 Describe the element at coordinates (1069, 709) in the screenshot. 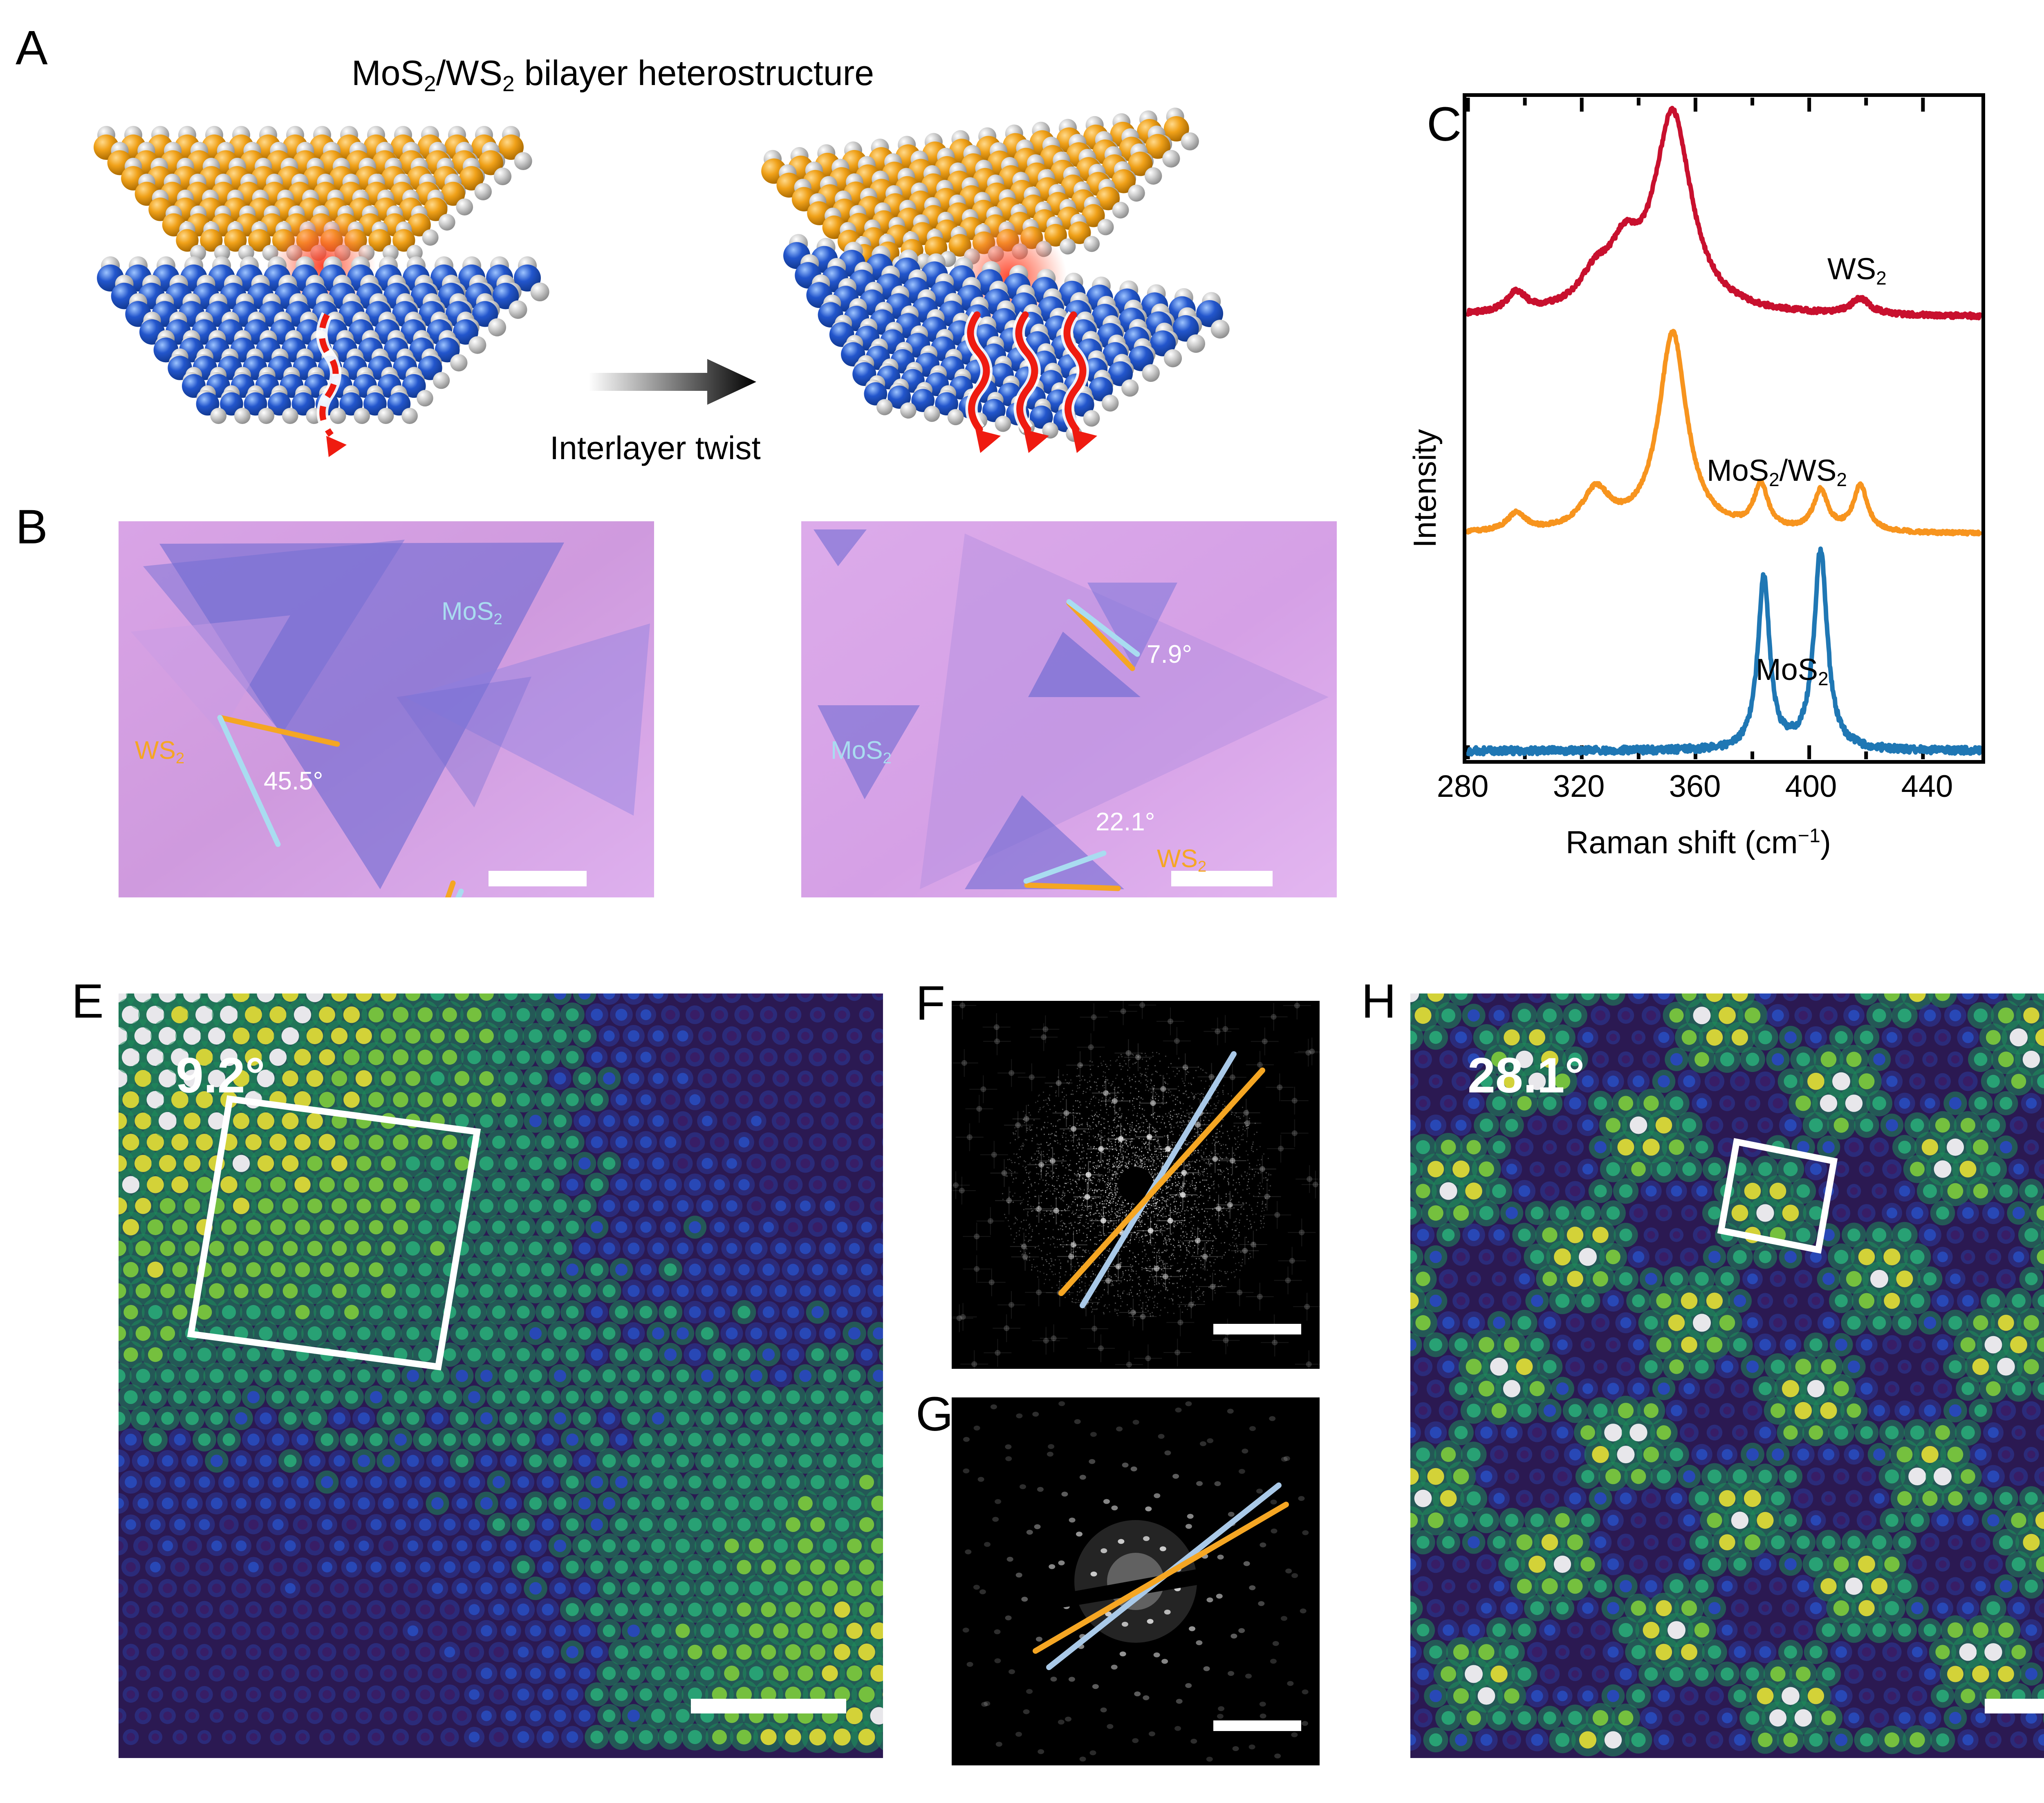

I see `optical-image-right: MoS2 WS2 7.9° 22.1°` at that location.